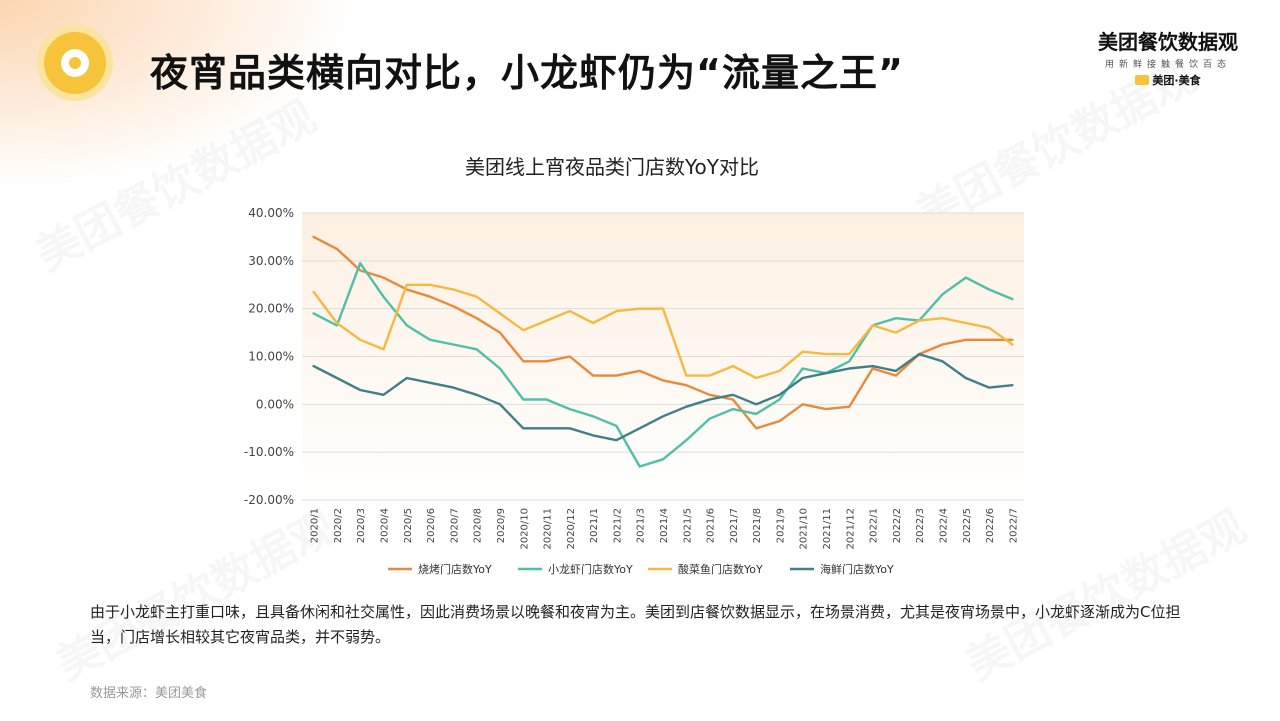  What do you see at coordinates (1168, 57) in the screenshot?
I see `brand-logo: 美团餐饮数据观 用新鲜接触餐饮百态 美团·美食` at bounding box center [1168, 57].